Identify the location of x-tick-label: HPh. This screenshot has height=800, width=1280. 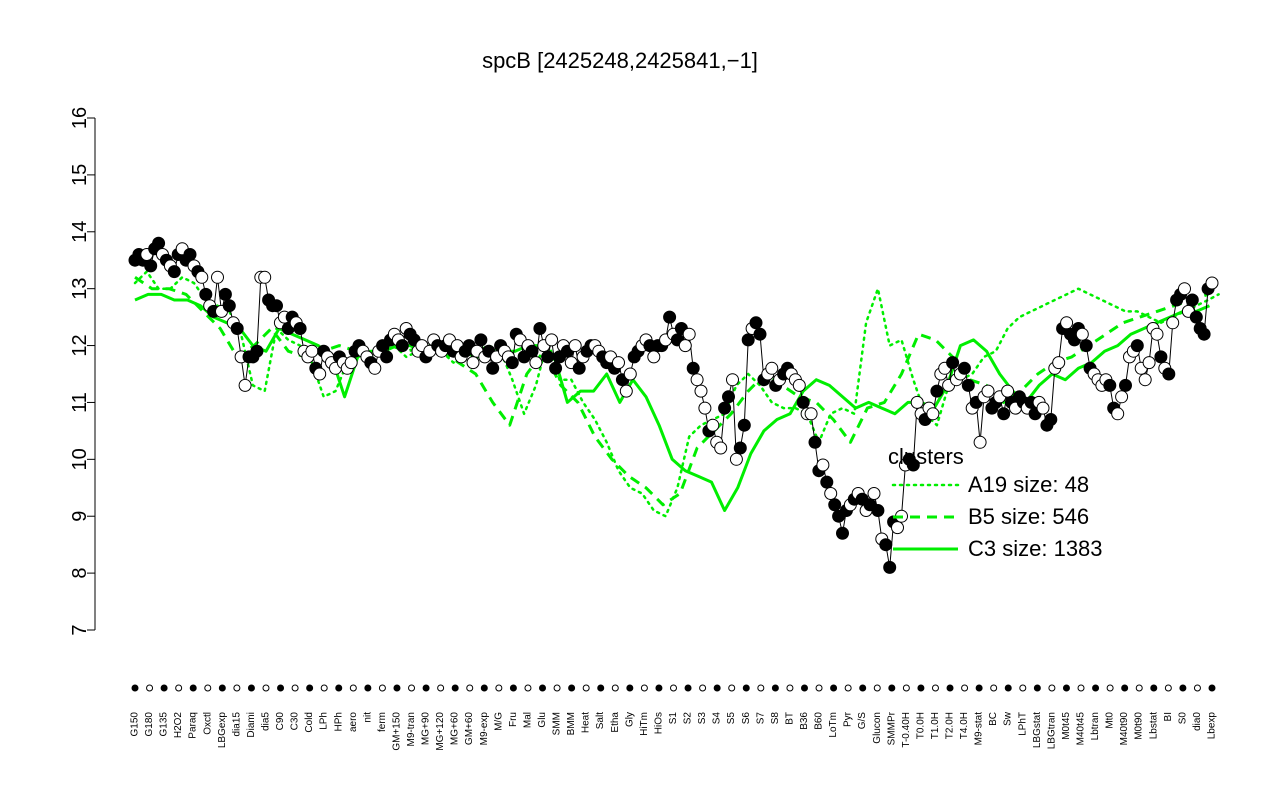
(338, 721).